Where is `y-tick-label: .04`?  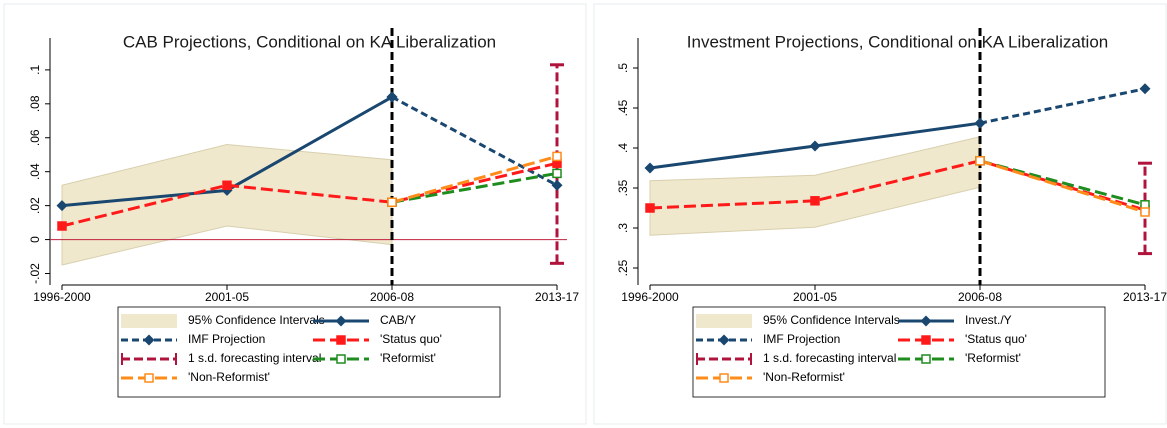 y-tick-label: .04 is located at coordinates (35, 171).